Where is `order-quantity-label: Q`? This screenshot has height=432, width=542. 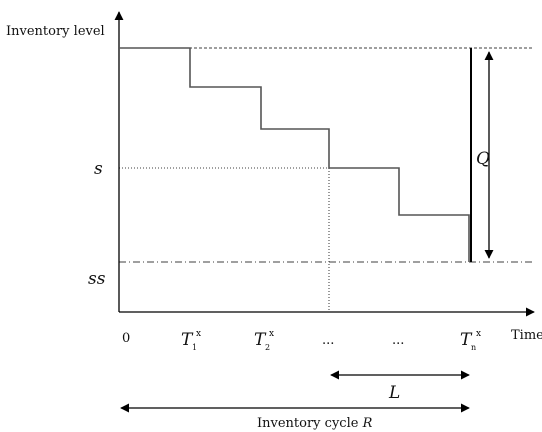
order-quantity-label: Q is located at coordinates (483, 159).